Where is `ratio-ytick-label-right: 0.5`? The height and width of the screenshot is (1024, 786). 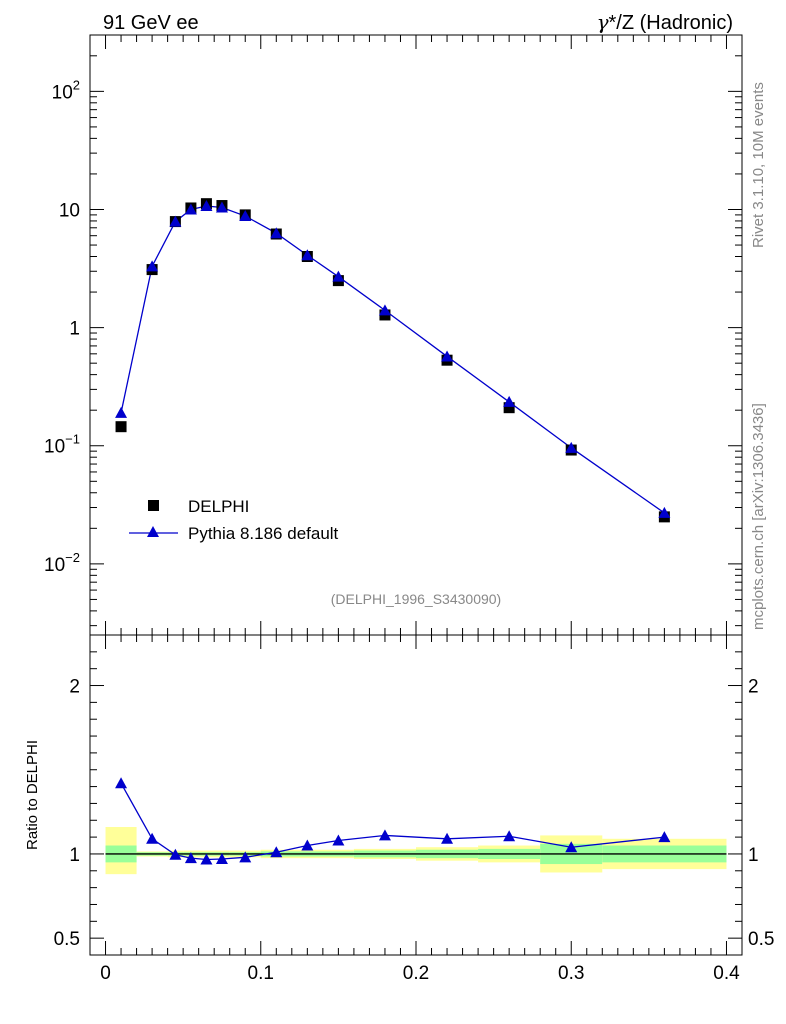 ratio-ytick-label-right: 0.5 is located at coordinates (761, 939).